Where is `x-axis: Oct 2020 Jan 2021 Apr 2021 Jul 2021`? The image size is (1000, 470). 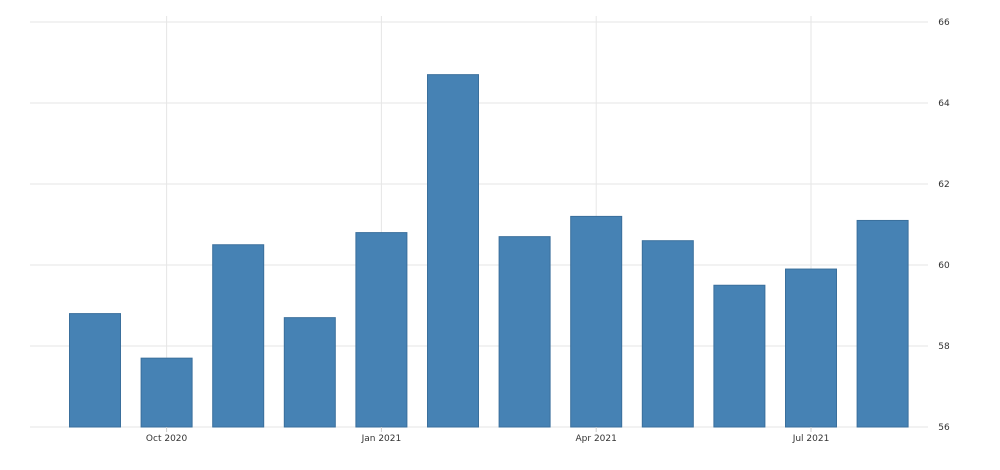
x-axis: Oct 2020 Jan 2021 Apr 2021 Jul 2021 is located at coordinates (487, 435).